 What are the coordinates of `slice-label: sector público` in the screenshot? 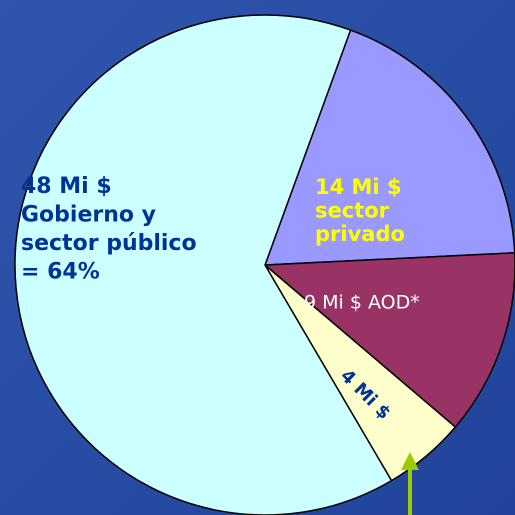 It's located at (109, 243).